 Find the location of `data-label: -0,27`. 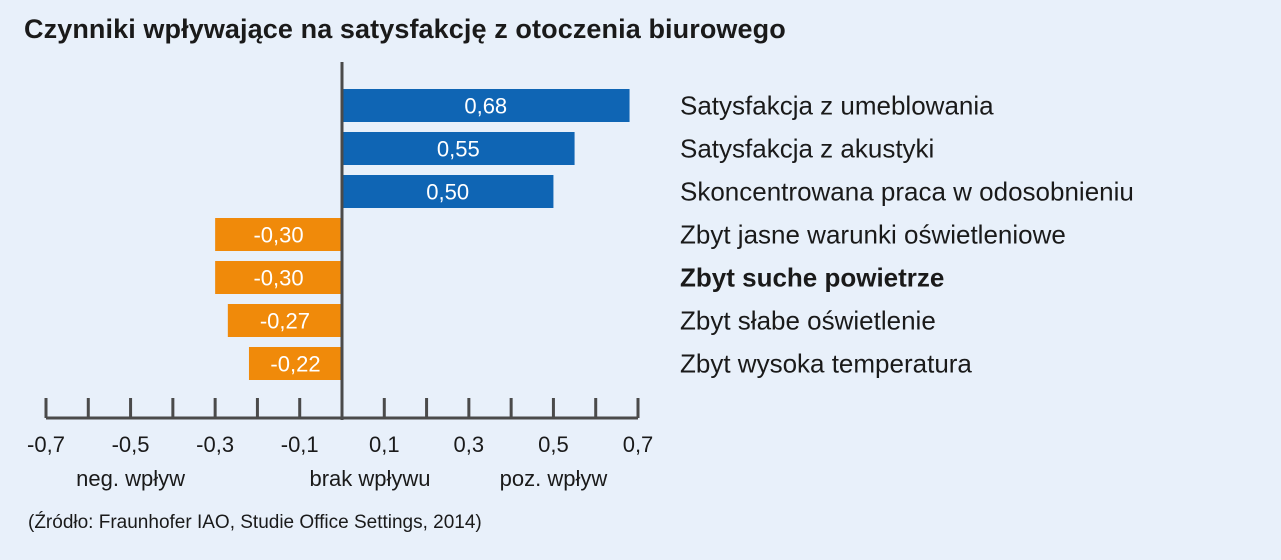

data-label: -0,27 is located at coordinates (285, 321).